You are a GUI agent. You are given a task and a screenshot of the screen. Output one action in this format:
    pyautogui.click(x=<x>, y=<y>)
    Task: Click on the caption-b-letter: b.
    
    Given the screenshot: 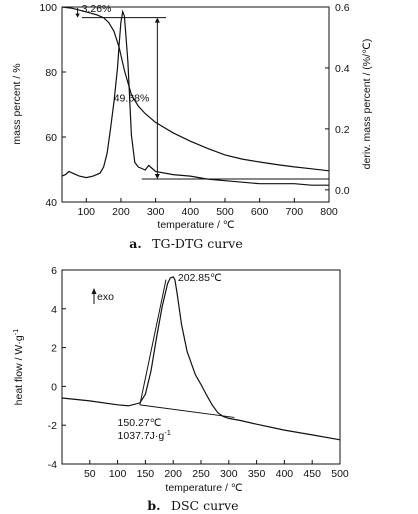 What is the action you would take?
    pyautogui.click(x=153, y=505)
    